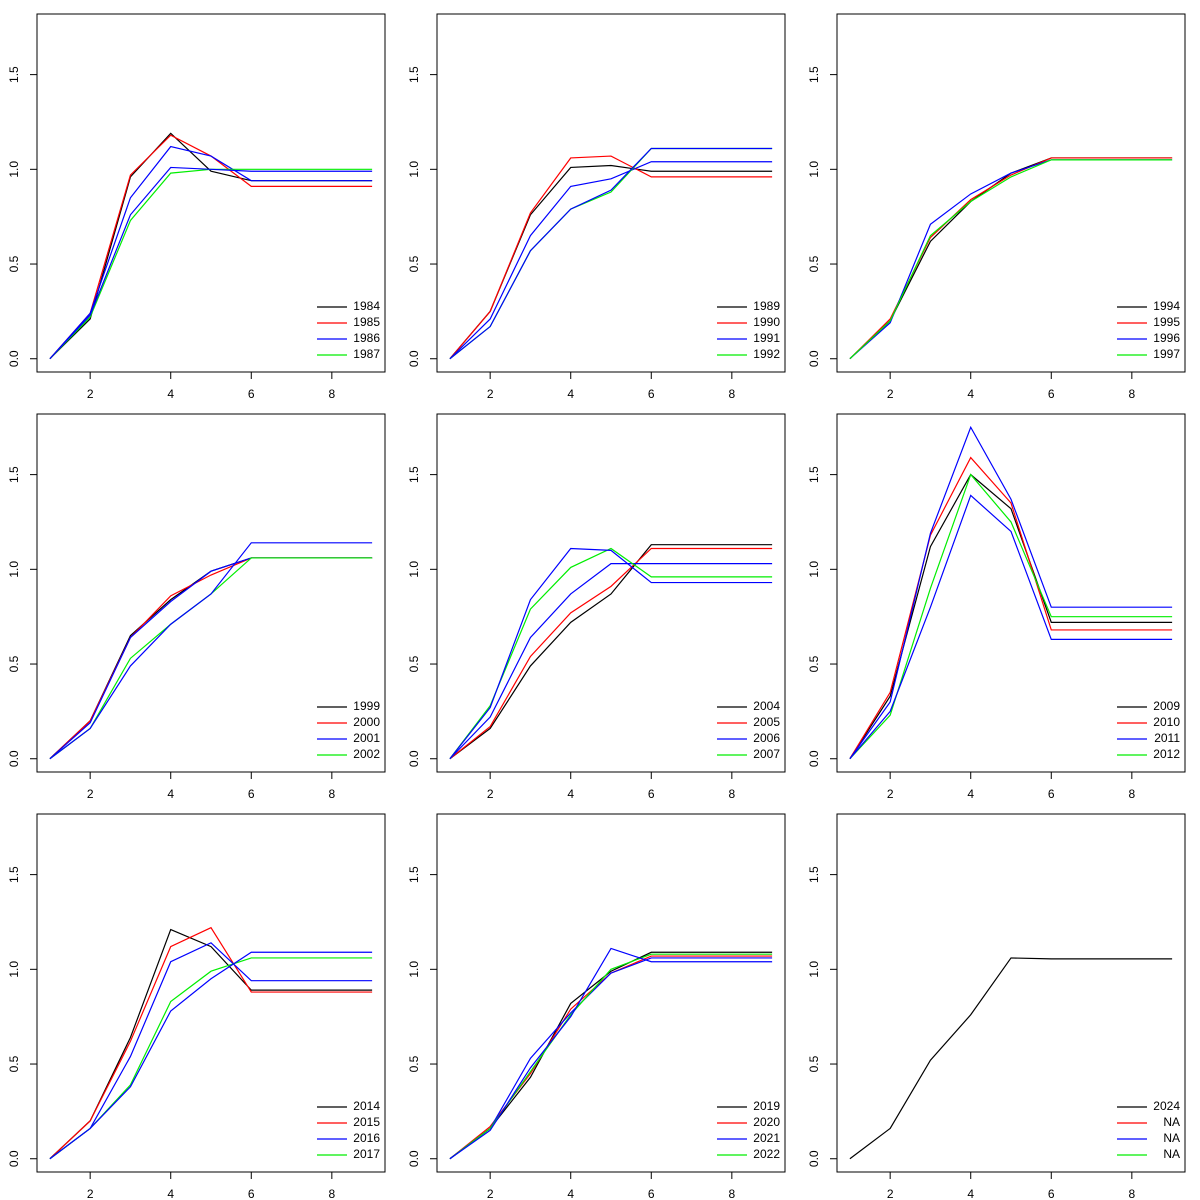 This screenshot has width=1200, height=1200. Describe the element at coordinates (766, 706) in the screenshot. I see `legend-label: 2004` at that location.